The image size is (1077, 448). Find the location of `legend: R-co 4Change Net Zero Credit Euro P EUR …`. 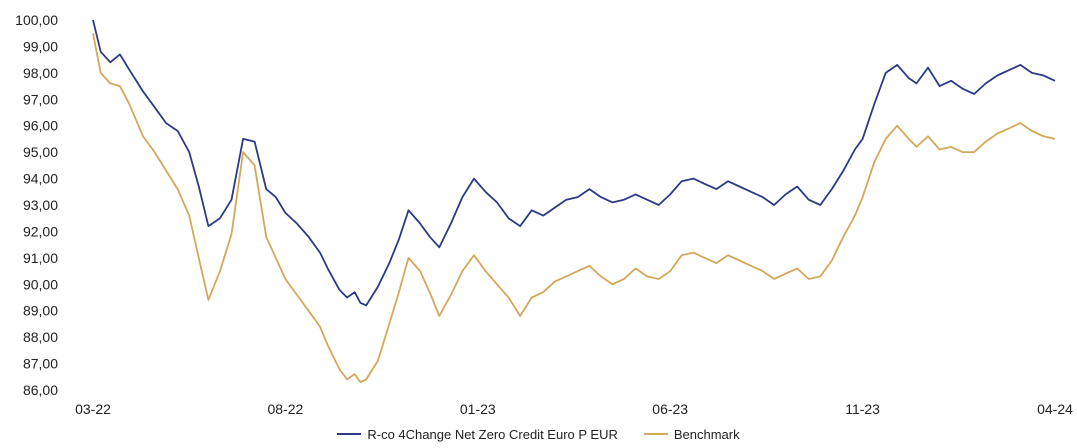

legend: R-co 4Change Net Zero Credit Euro P EUR … is located at coordinates (538, 434).